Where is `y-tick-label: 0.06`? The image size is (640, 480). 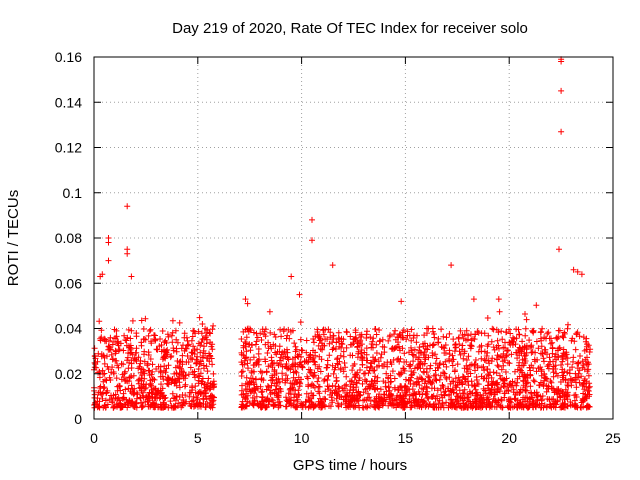 y-tick-label: 0.06 is located at coordinates (68, 283).